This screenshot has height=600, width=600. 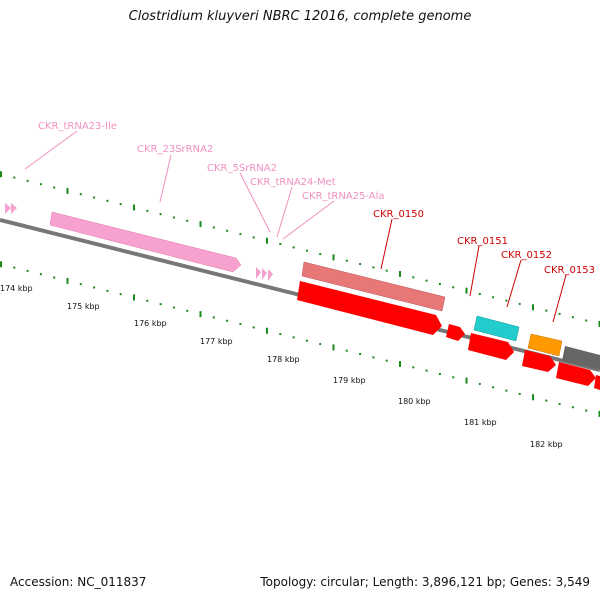 What do you see at coordinates (343, 196) in the screenshot?
I see `label-ckr-trna25-ala: CKR_tRNA25-Ala` at bounding box center [343, 196].